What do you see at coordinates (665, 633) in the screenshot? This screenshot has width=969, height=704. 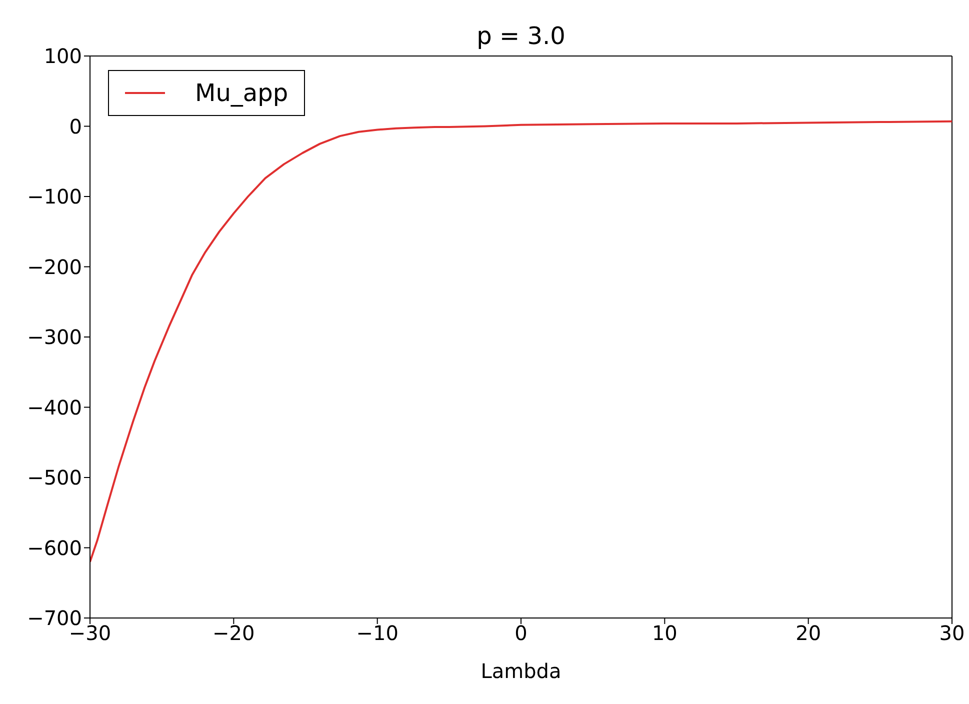 I see `x-tick-label: 10` at bounding box center [665, 633].